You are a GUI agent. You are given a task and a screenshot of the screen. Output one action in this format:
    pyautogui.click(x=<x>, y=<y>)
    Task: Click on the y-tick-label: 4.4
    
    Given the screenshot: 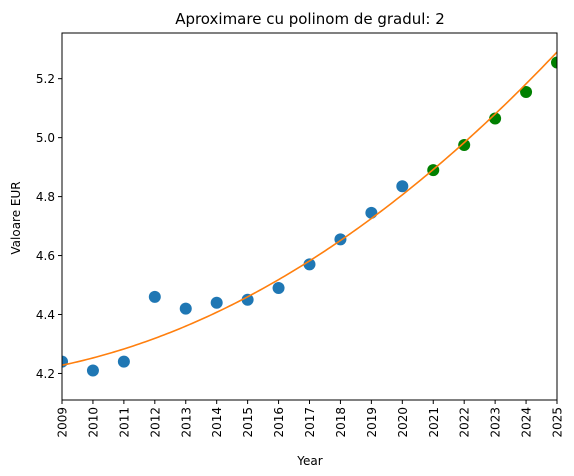 What is the action you would take?
    pyautogui.click(x=45, y=315)
    